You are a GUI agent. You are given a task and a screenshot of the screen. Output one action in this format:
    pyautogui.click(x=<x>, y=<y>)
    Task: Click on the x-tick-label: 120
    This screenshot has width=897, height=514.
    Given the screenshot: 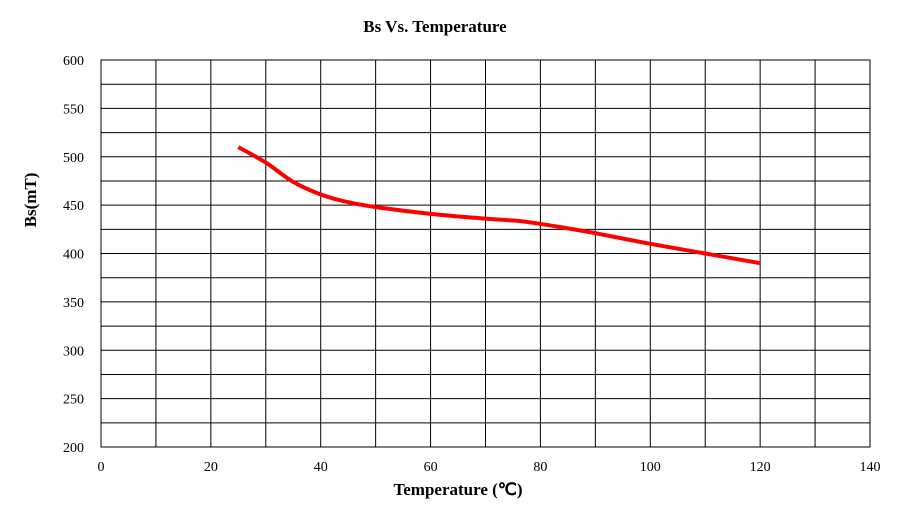 What is the action you would take?
    pyautogui.click(x=760, y=467)
    